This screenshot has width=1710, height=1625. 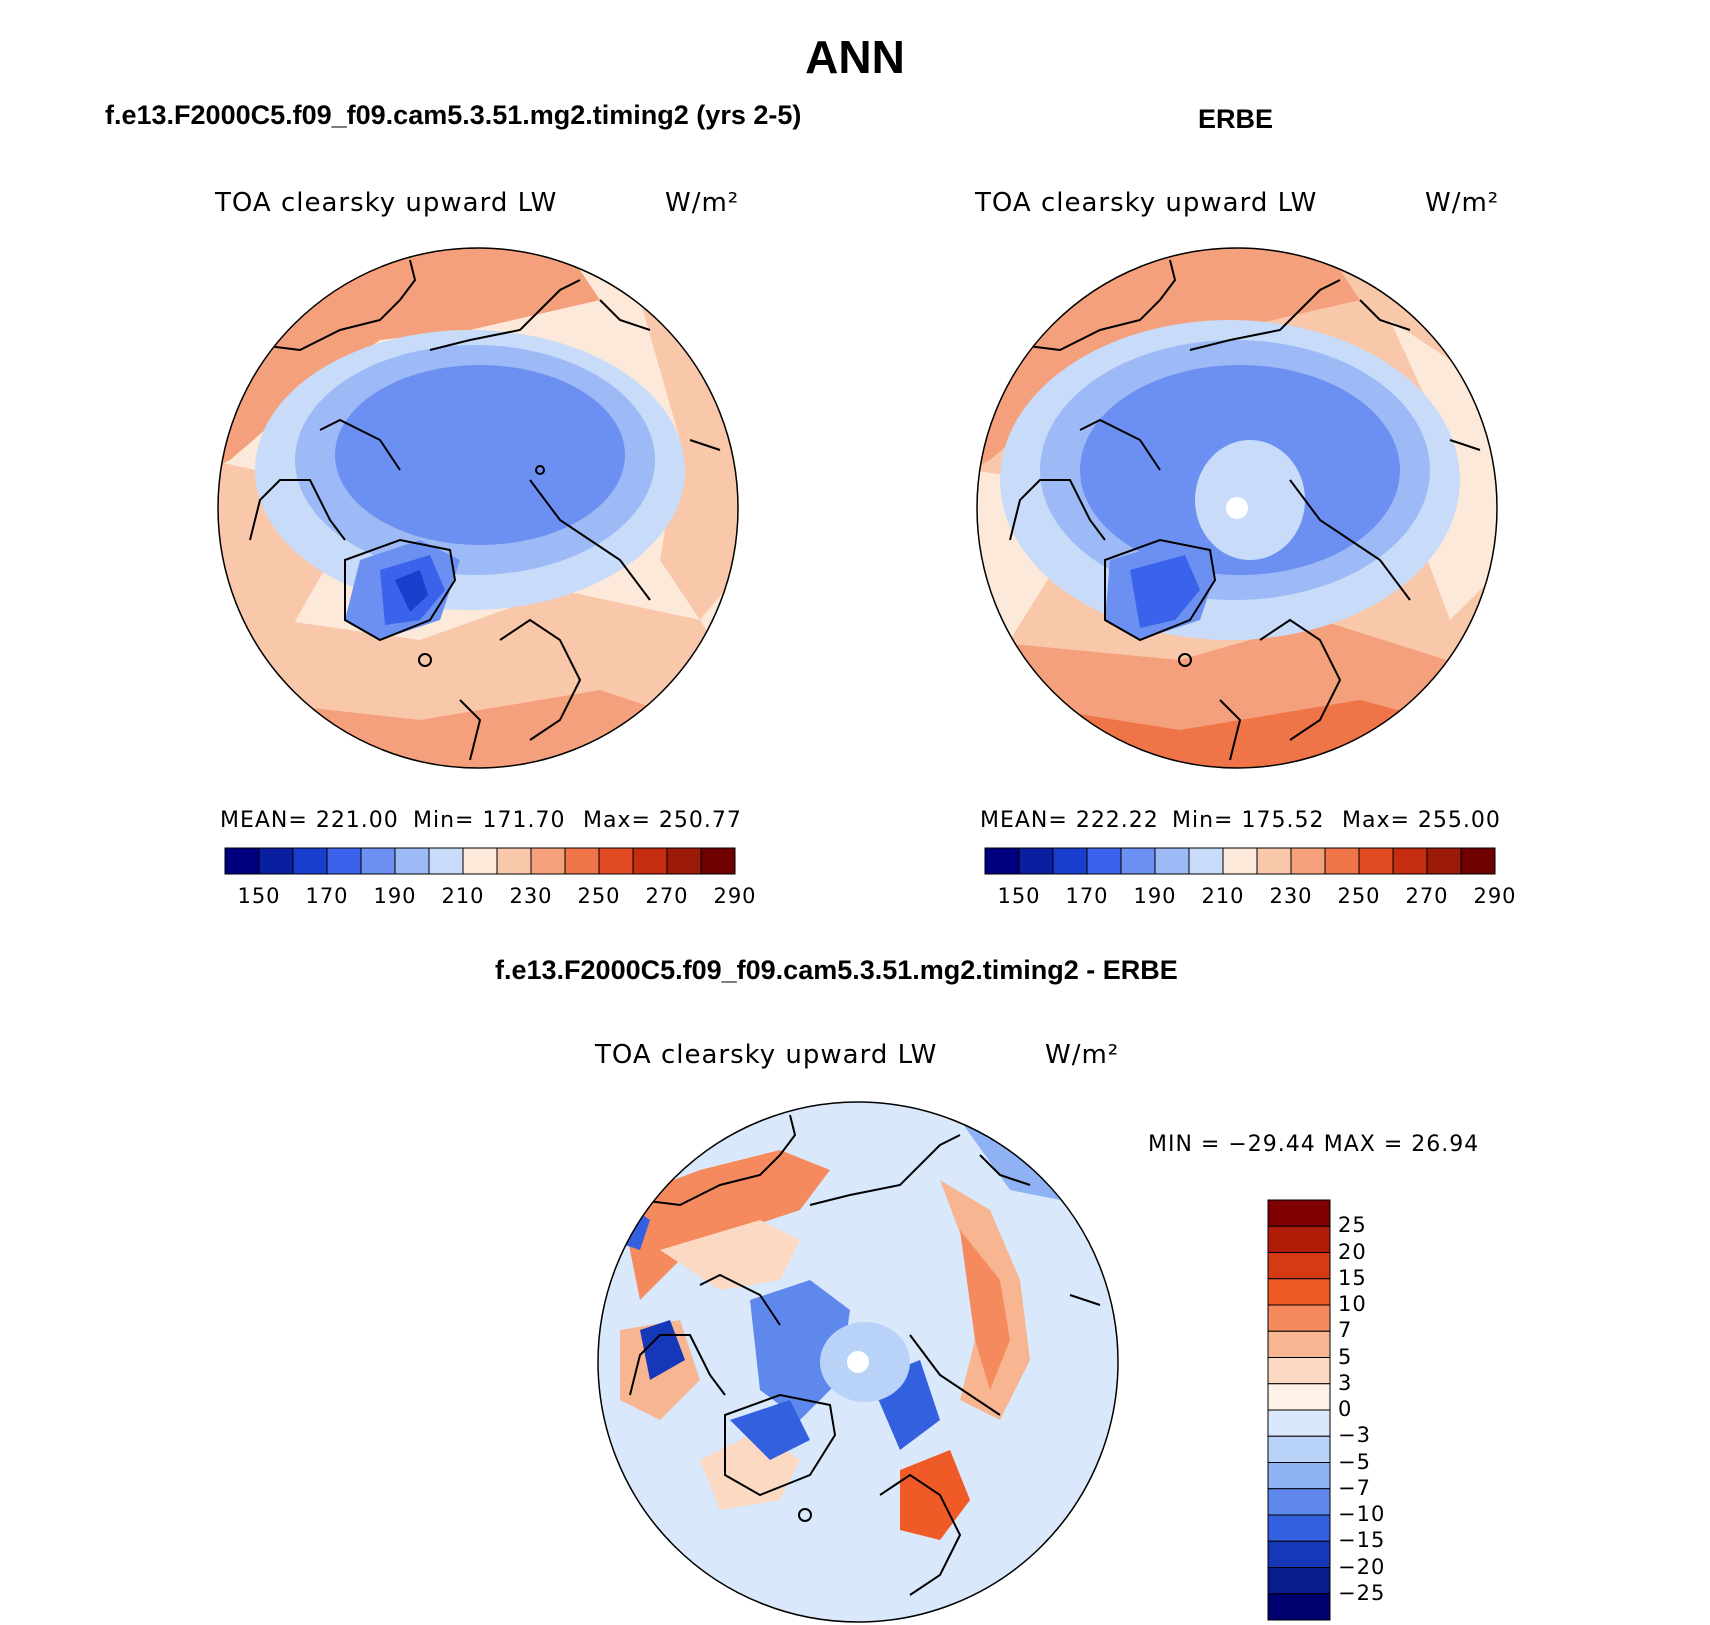 I want to click on model-units-label: W/m², so click(x=702, y=203).